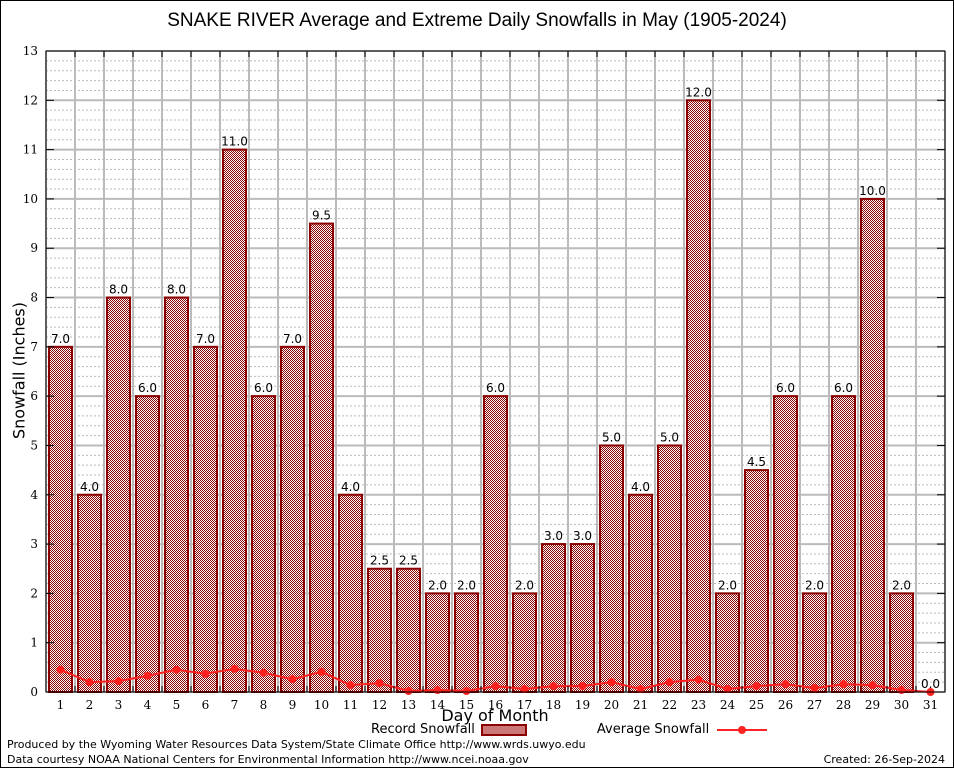 This screenshot has height=768, width=954. What do you see at coordinates (582, 705) in the screenshot?
I see `x-tick-label: 19` at bounding box center [582, 705].